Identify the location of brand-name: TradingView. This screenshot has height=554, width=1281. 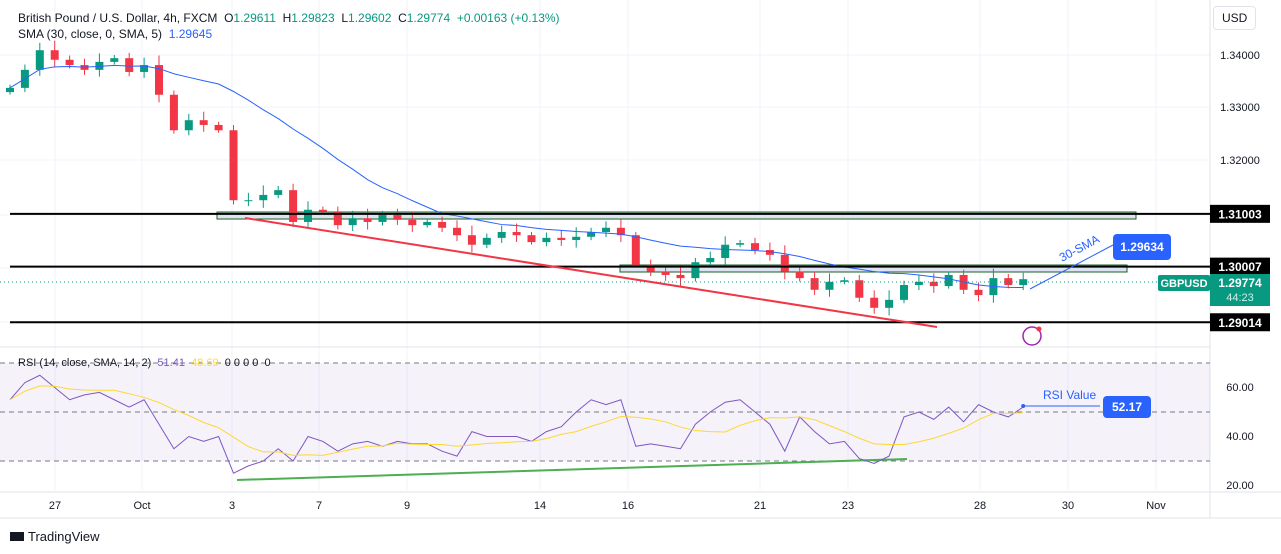
(64, 536).